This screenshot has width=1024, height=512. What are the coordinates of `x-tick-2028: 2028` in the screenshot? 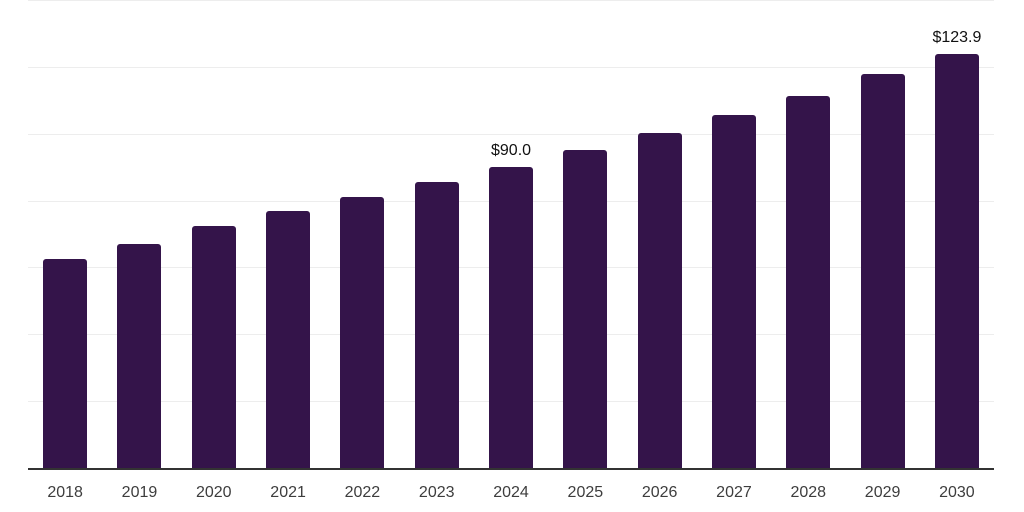 It's located at (808, 492).